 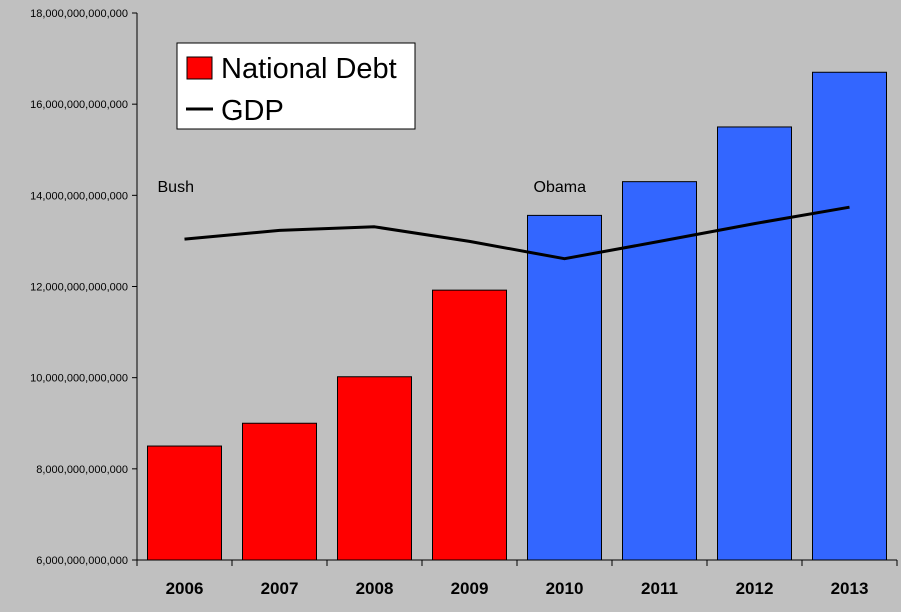 I want to click on bar-2011, so click(x=659, y=371).